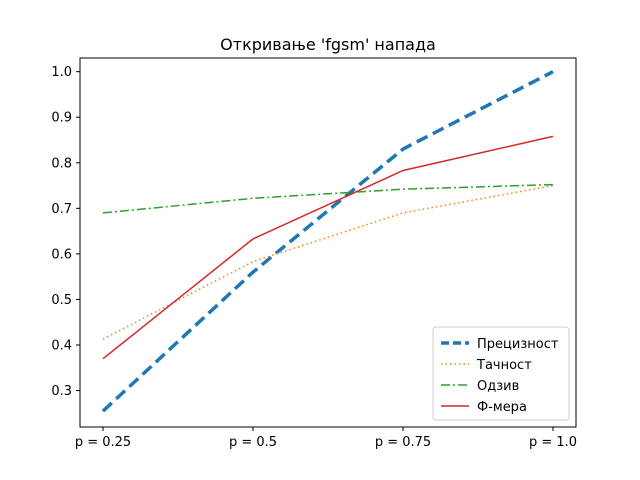 This screenshot has width=640, height=480. What do you see at coordinates (61, 72) in the screenshot?
I see `y-tick-label: 1.0` at bounding box center [61, 72].